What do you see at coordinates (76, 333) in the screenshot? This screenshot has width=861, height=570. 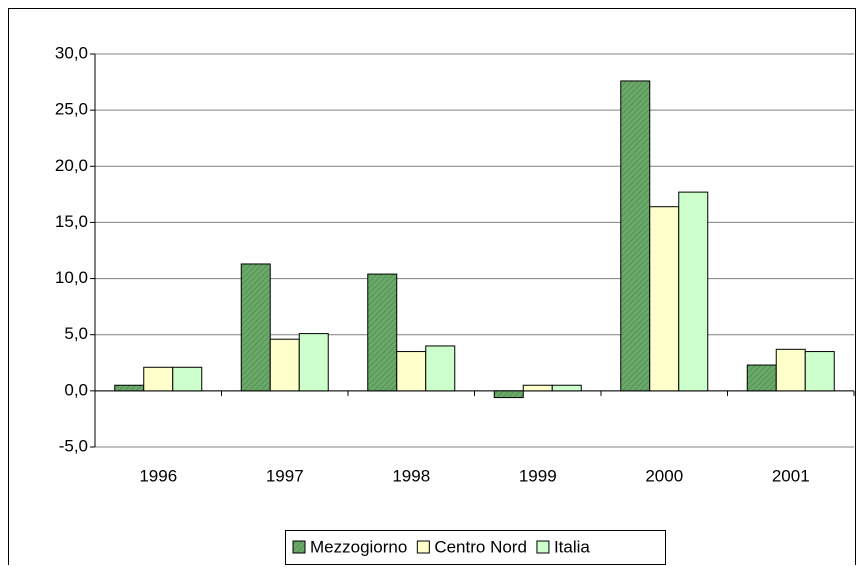 I see `y-tick-label: 5,0` at bounding box center [76, 333].